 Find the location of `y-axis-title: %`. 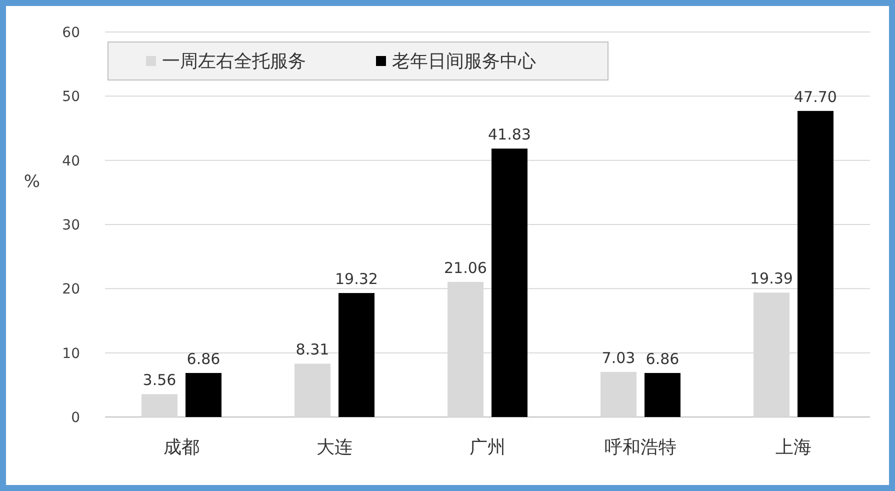

y-axis-title: % is located at coordinates (32, 182).